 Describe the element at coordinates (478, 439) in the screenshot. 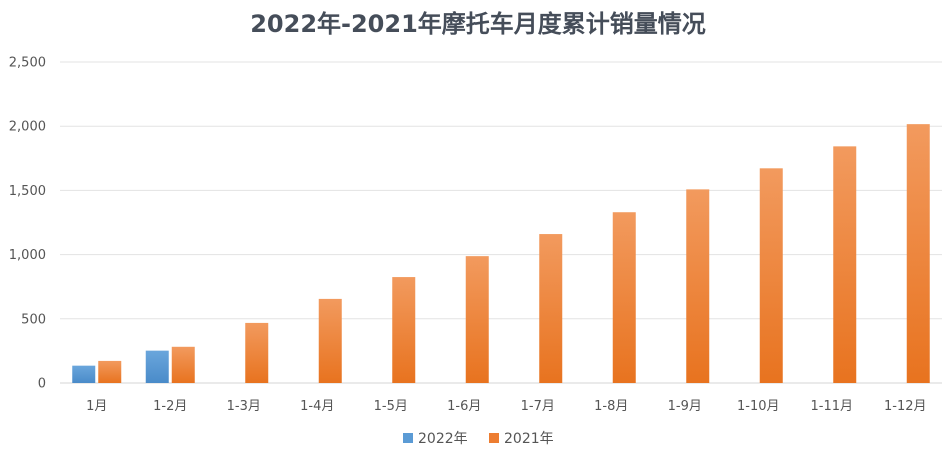

I see `legend: 2022年 2021年` at that location.